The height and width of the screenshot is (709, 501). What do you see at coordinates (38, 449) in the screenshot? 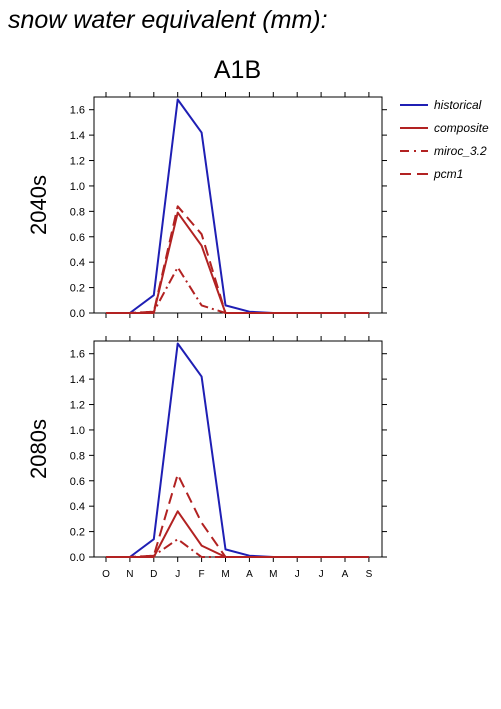
I see `row-label: 2080s` at bounding box center [38, 449].